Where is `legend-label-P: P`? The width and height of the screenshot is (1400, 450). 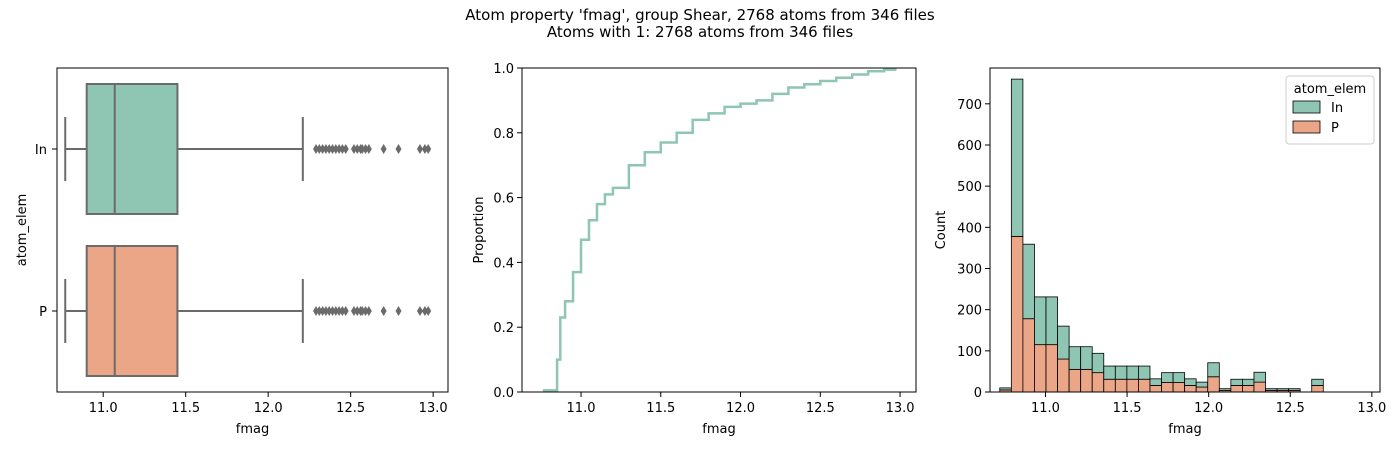
legend-label-P: P is located at coordinates (1335, 128).